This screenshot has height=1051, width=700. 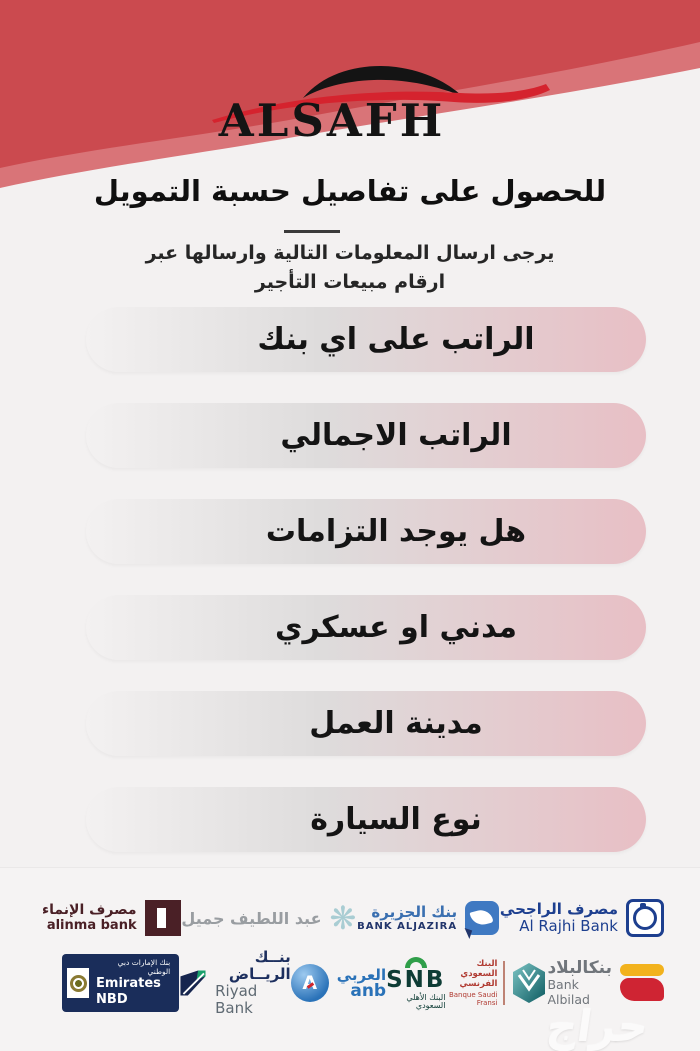 What do you see at coordinates (414, 911) in the screenshot?
I see `bank-aljazira-name-ar: بنك الجزيرة` at bounding box center [414, 911].